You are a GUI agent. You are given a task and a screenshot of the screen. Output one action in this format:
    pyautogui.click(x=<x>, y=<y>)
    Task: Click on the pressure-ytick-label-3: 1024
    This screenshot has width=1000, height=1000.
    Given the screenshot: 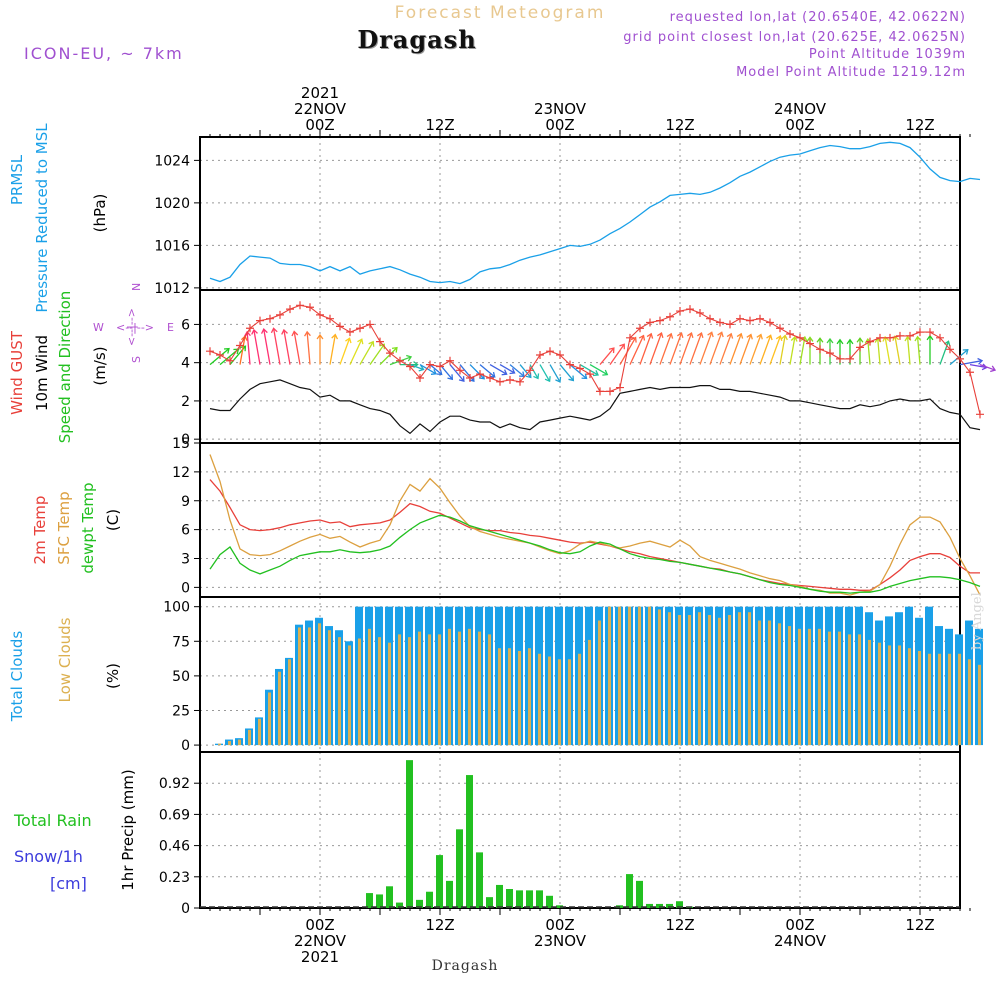 What is the action you would take?
    pyautogui.click(x=172, y=161)
    